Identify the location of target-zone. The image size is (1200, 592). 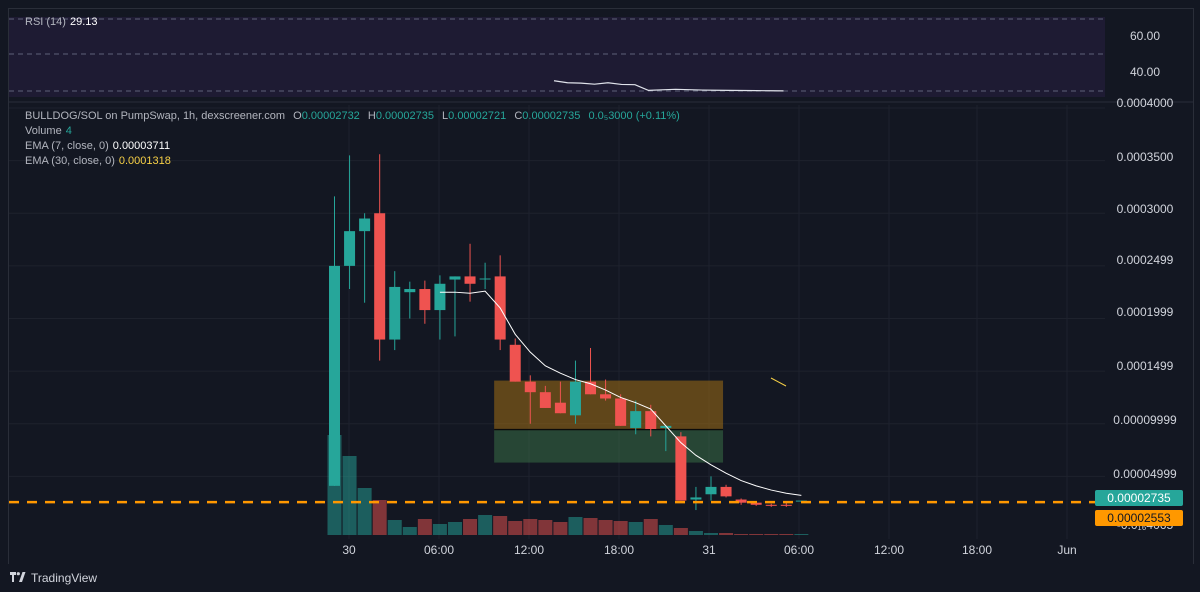
(609, 446).